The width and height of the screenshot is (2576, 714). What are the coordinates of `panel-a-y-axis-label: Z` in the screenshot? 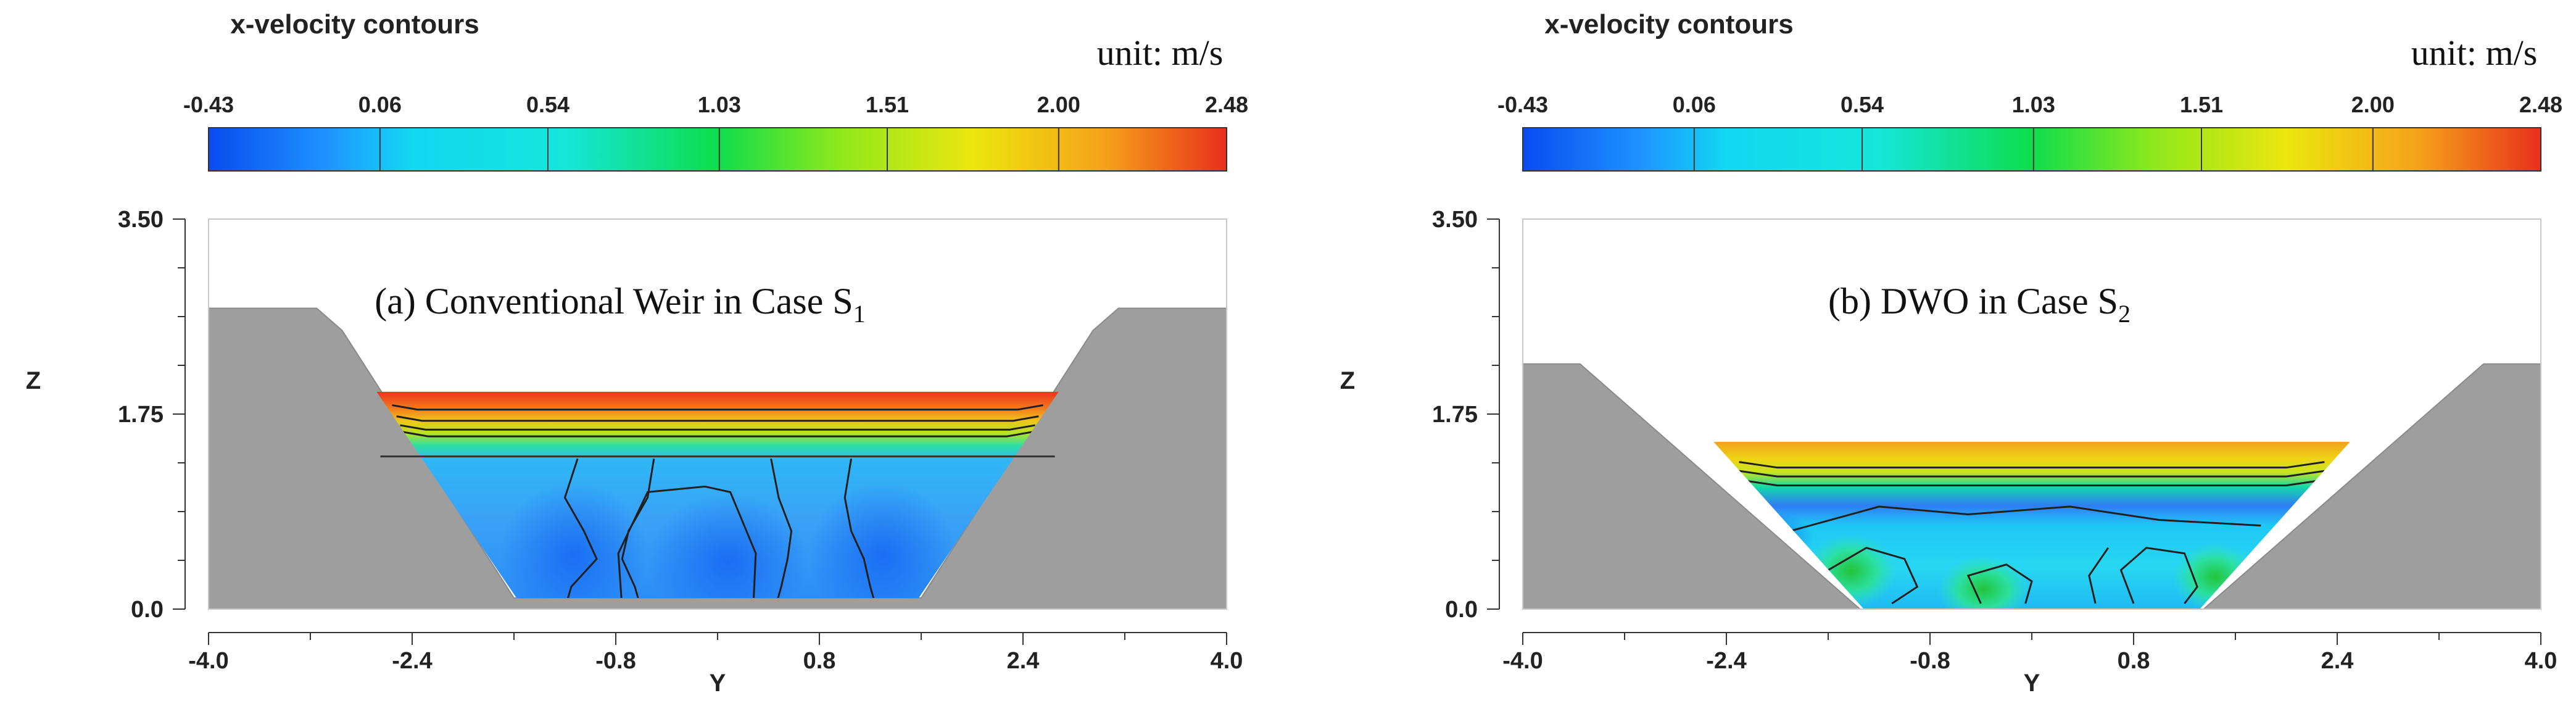 It's located at (33, 381).